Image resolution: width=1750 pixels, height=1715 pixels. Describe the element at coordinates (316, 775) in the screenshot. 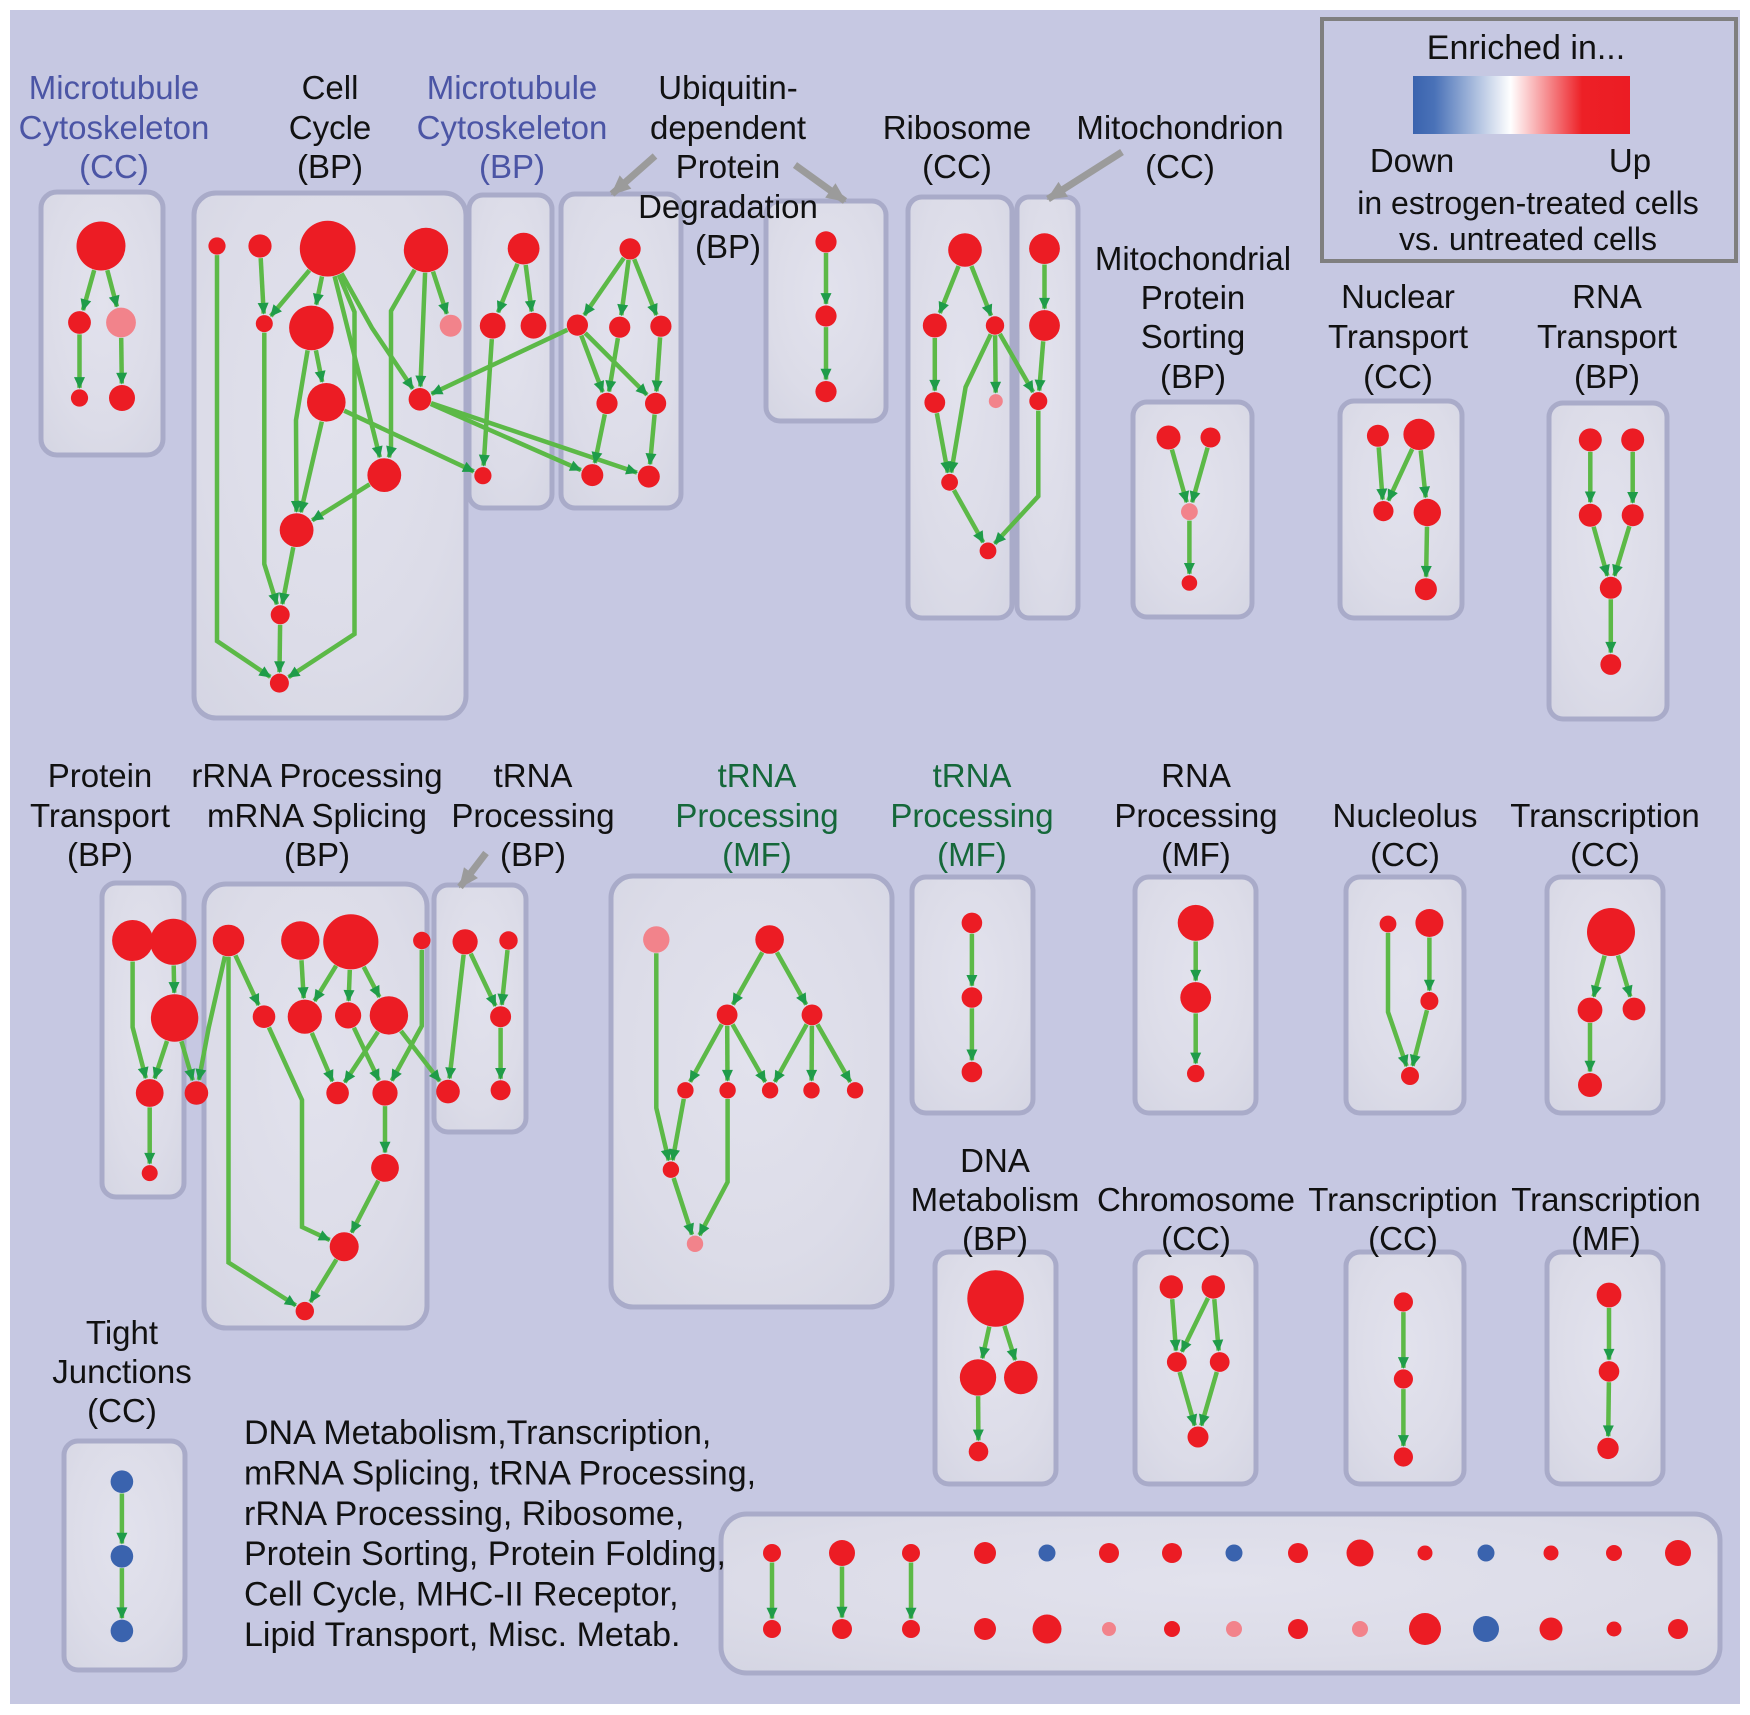

I see `svg-text: rRNA Processing` at that location.